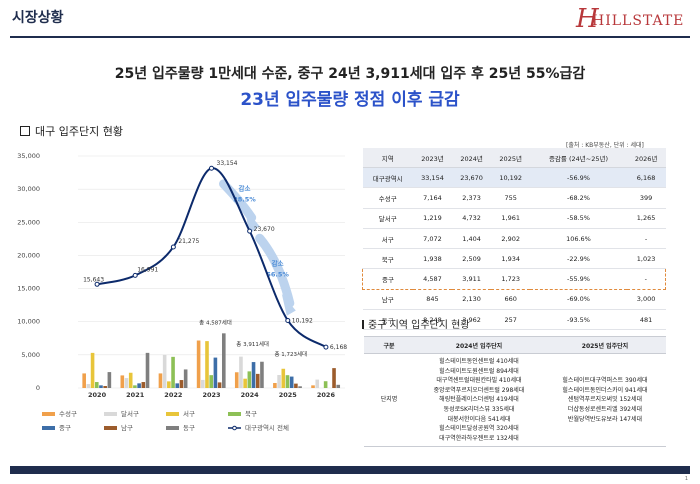  I want to click on x-tick-label: 2025, so click(288, 395).